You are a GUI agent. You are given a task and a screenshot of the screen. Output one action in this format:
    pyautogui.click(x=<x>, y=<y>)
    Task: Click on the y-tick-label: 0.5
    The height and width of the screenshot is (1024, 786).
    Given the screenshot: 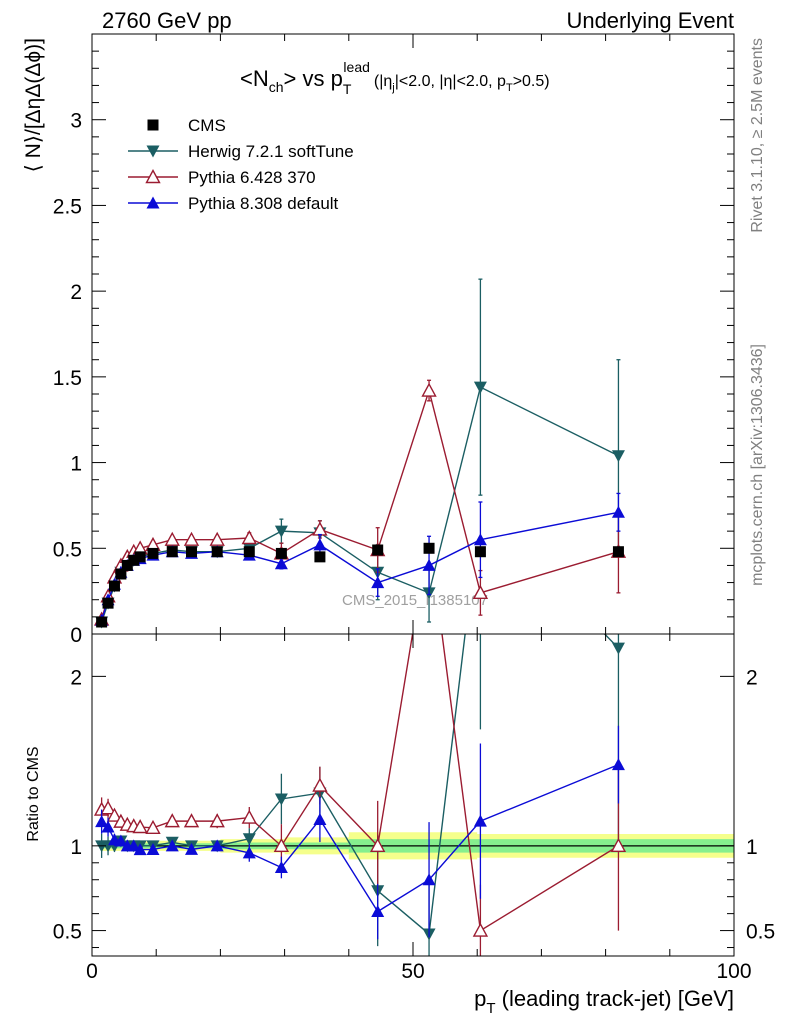 What is the action you would take?
    pyautogui.click(x=67, y=549)
    